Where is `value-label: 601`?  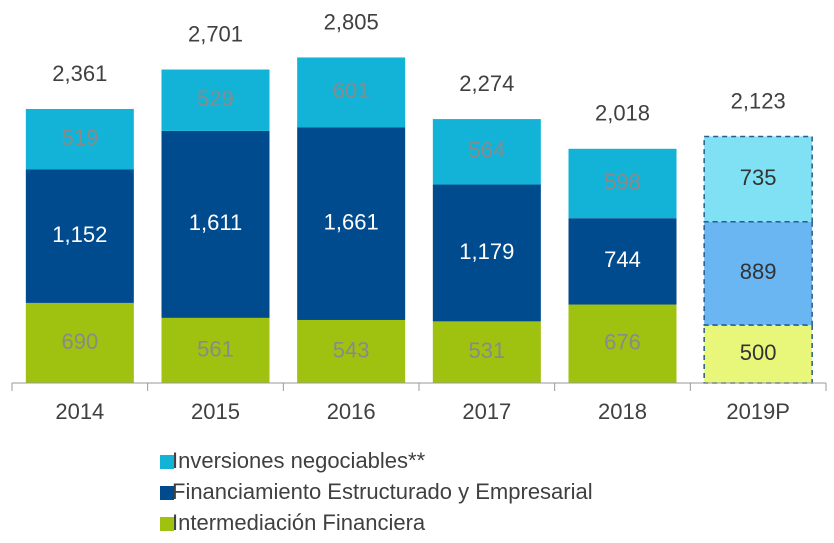 value-label: 601 is located at coordinates (351, 90).